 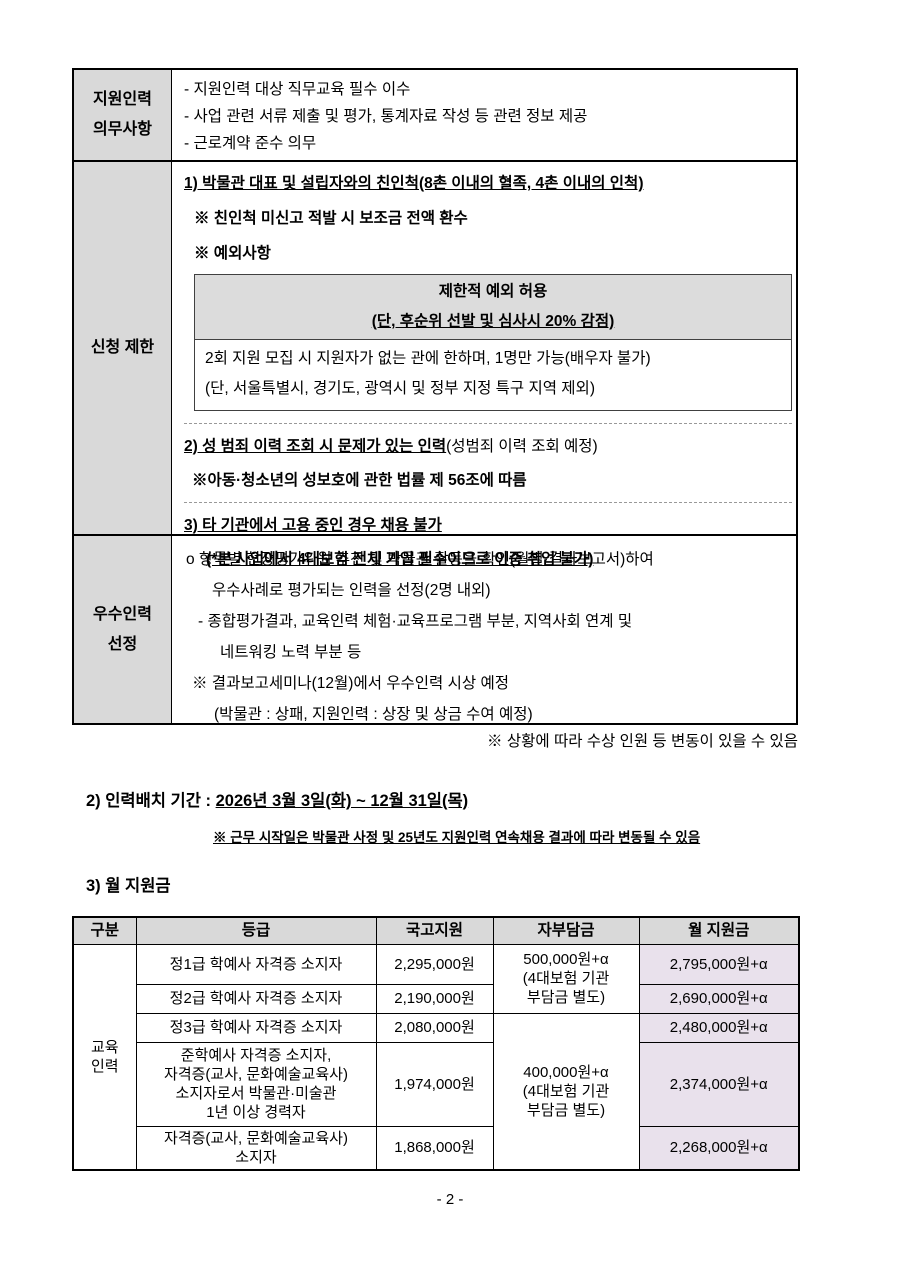 I want to click on col-header-category: 구분, so click(x=104, y=930).